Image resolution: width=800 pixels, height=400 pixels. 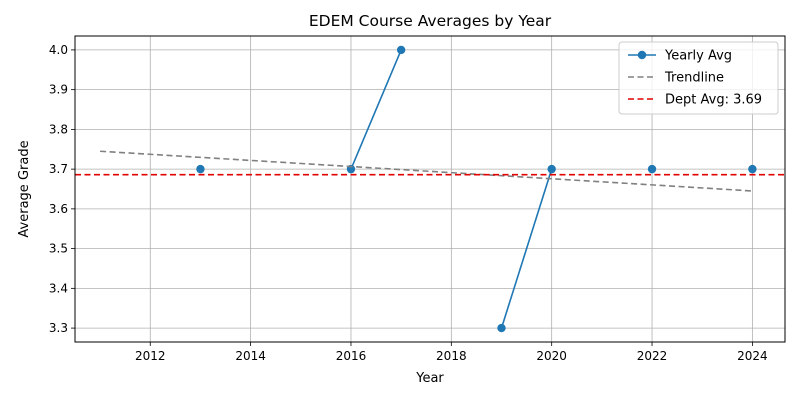 I want to click on y-tick-label: 3.3, so click(x=58, y=328).